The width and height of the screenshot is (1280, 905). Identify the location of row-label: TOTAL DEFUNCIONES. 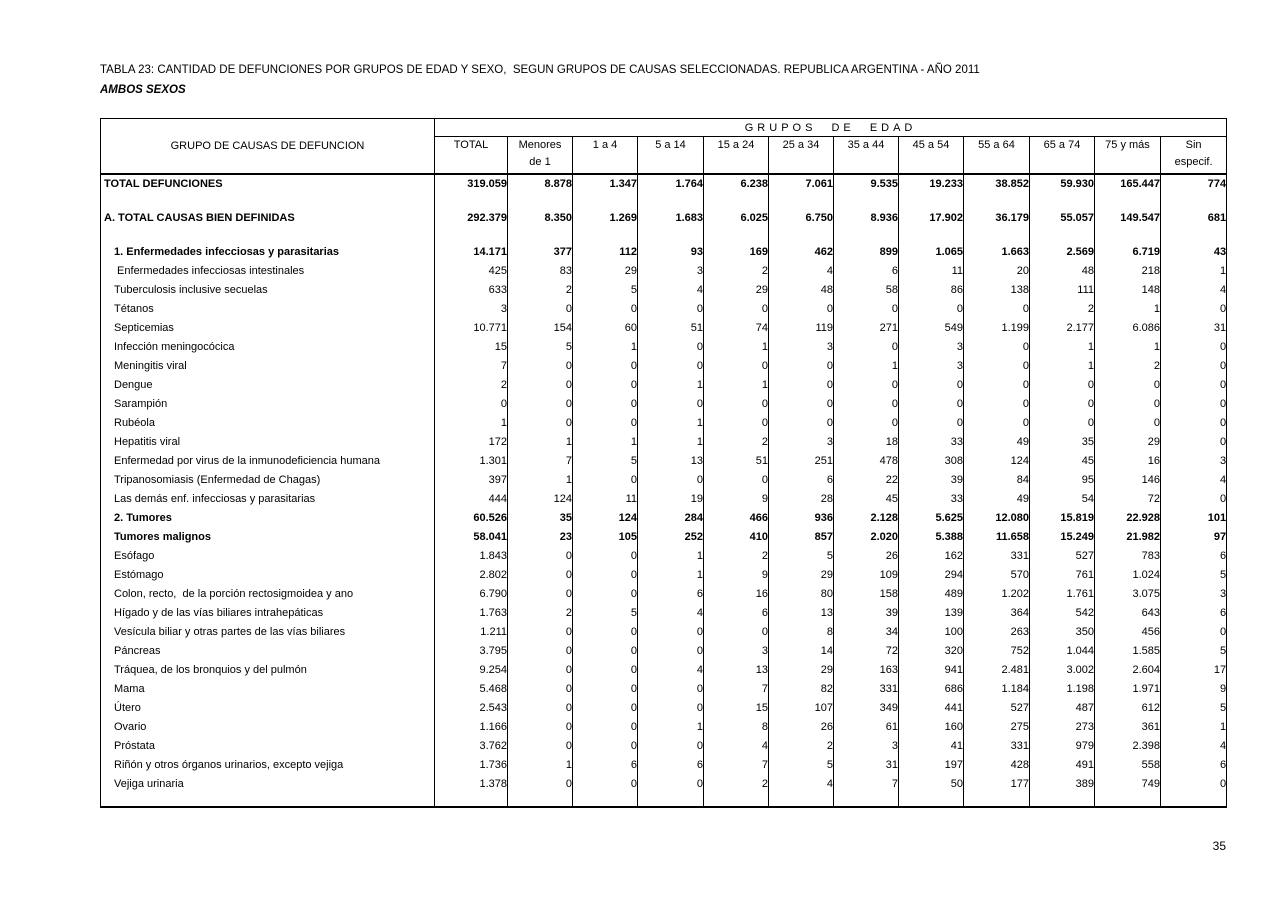
(163, 184).